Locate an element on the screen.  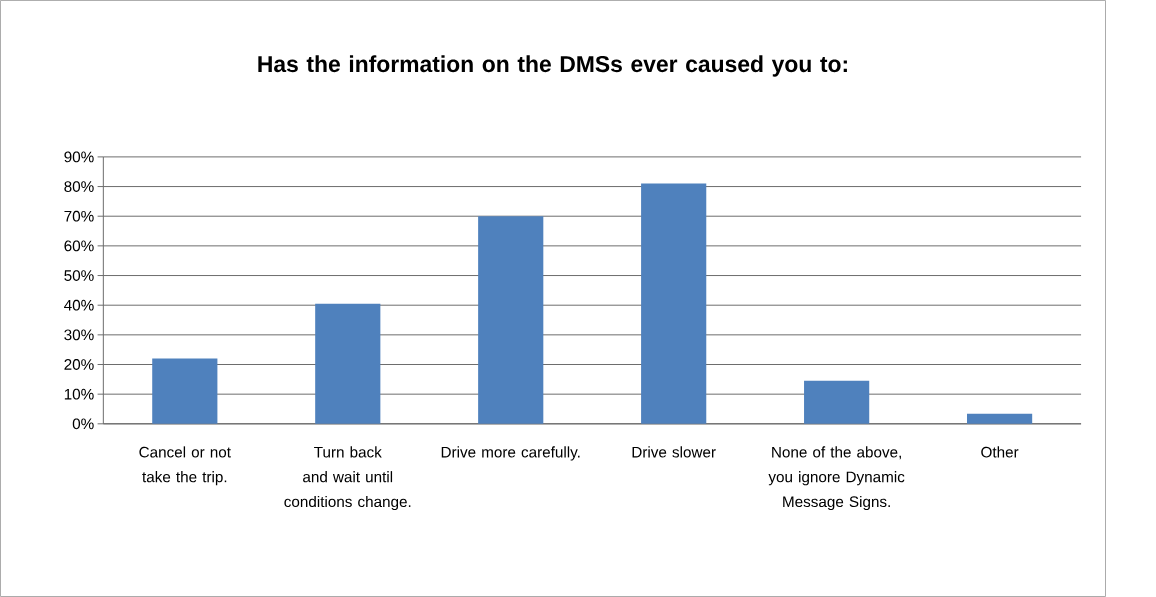
x-tick-label: Cancel or not take the trip. is located at coordinates (185, 466).